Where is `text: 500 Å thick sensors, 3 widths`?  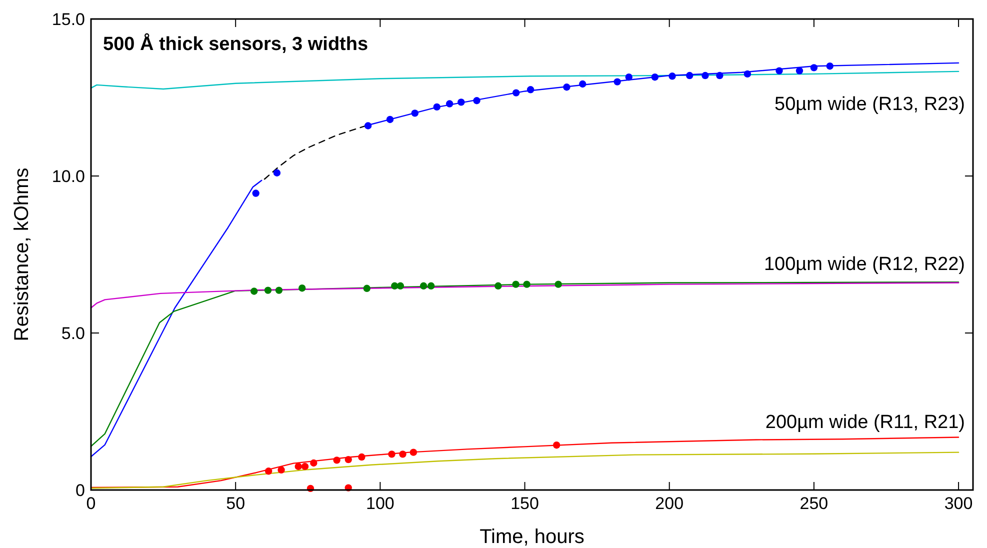 text: 500 Å thick sensors, 3 widths is located at coordinates (235, 44).